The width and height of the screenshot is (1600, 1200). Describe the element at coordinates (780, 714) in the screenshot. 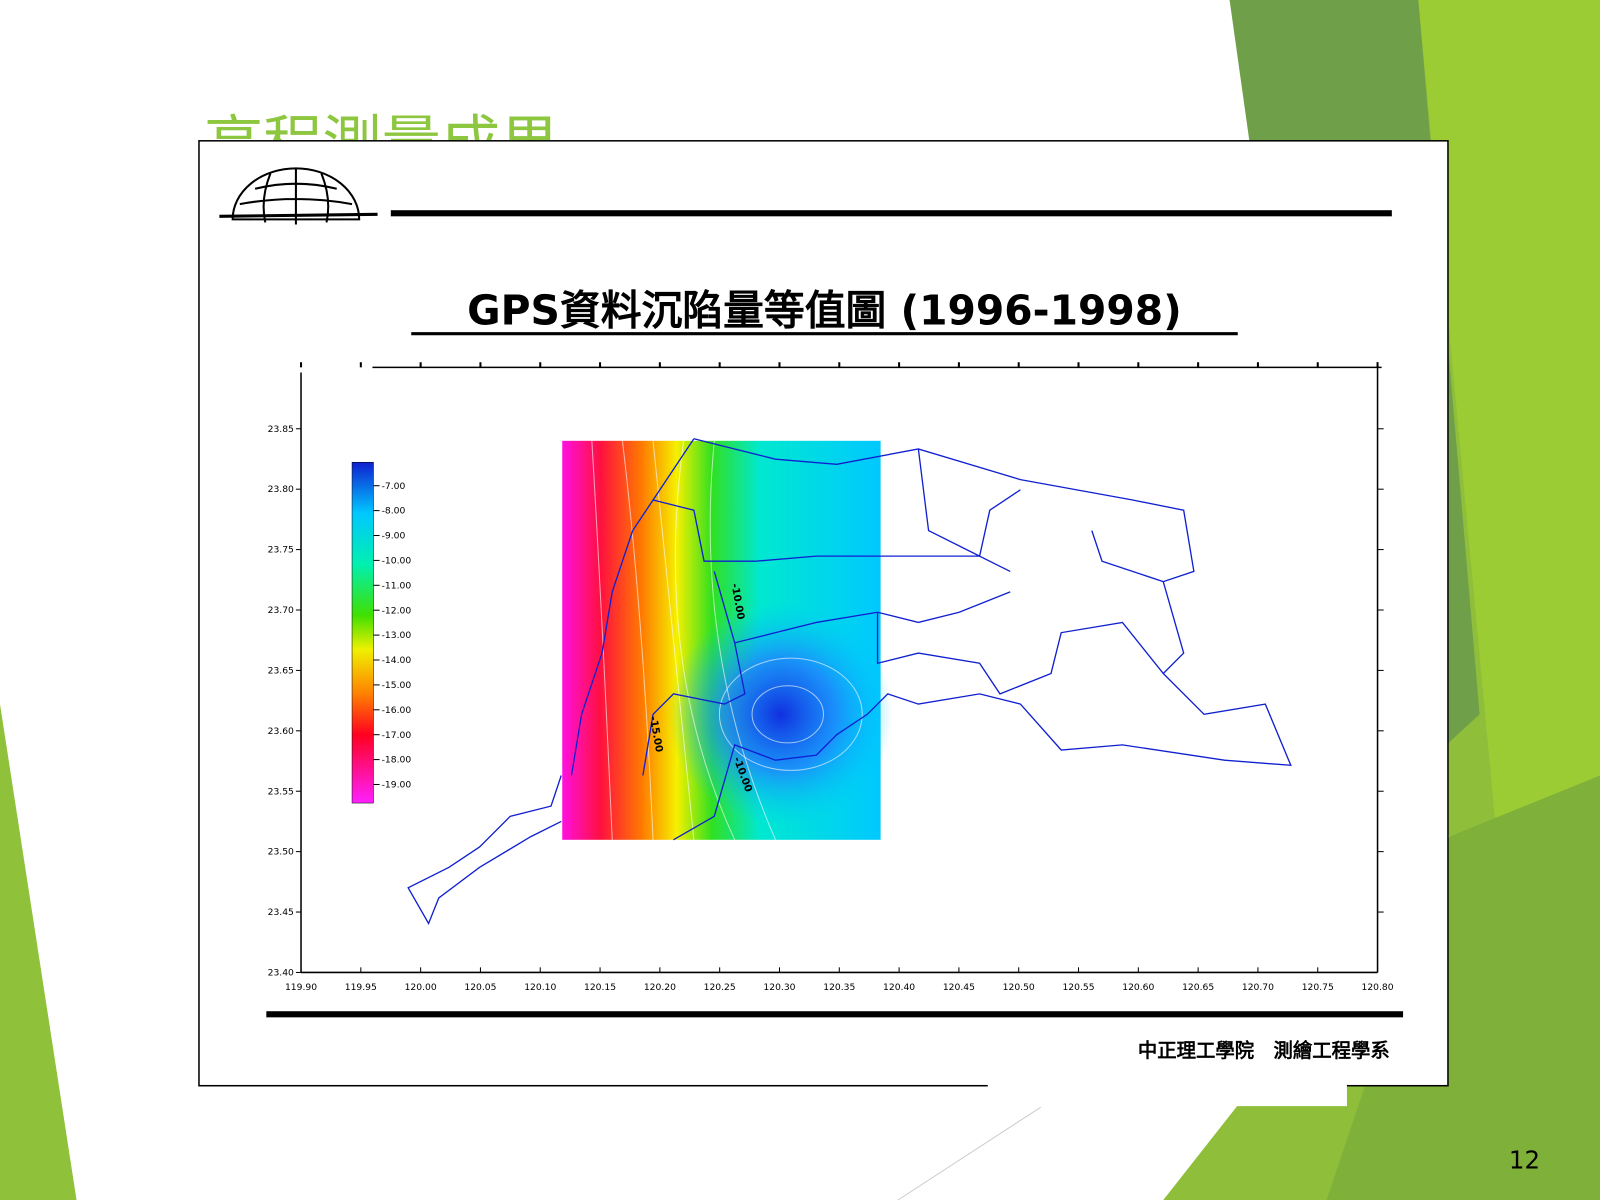

I see `heatmap-low` at that location.